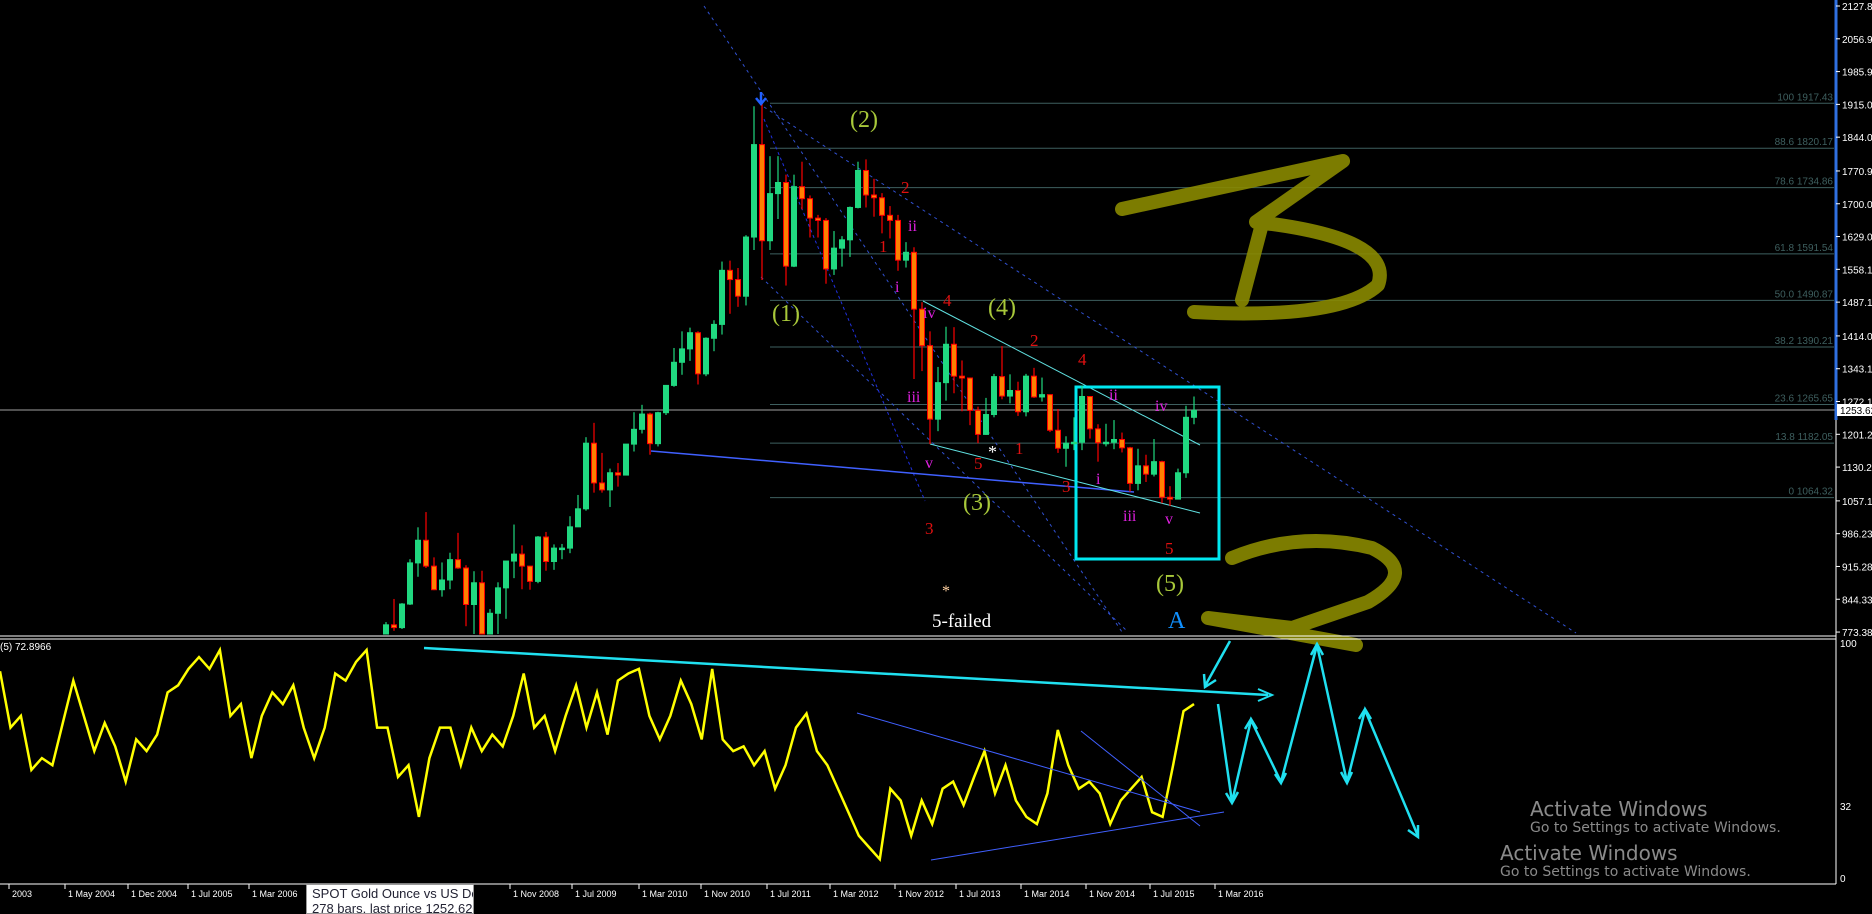 Image resolution: width=1872 pixels, height=914 pixels. I want to click on wave-label-minor-v: v, so click(929, 463).